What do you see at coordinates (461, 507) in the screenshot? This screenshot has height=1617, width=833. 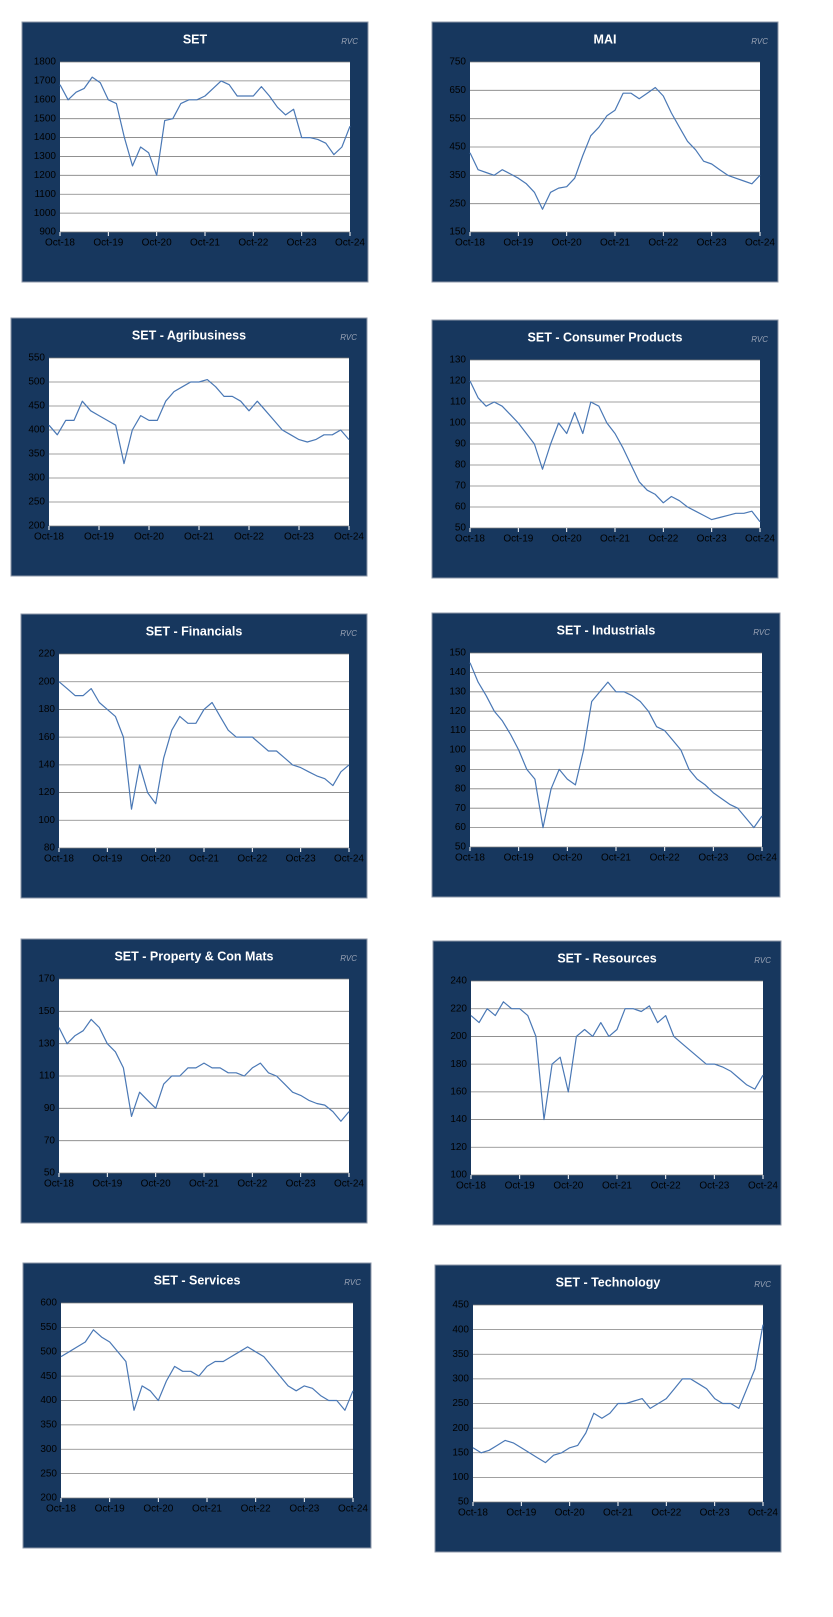 I see `y-tick-label: 60` at bounding box center [461, 507].